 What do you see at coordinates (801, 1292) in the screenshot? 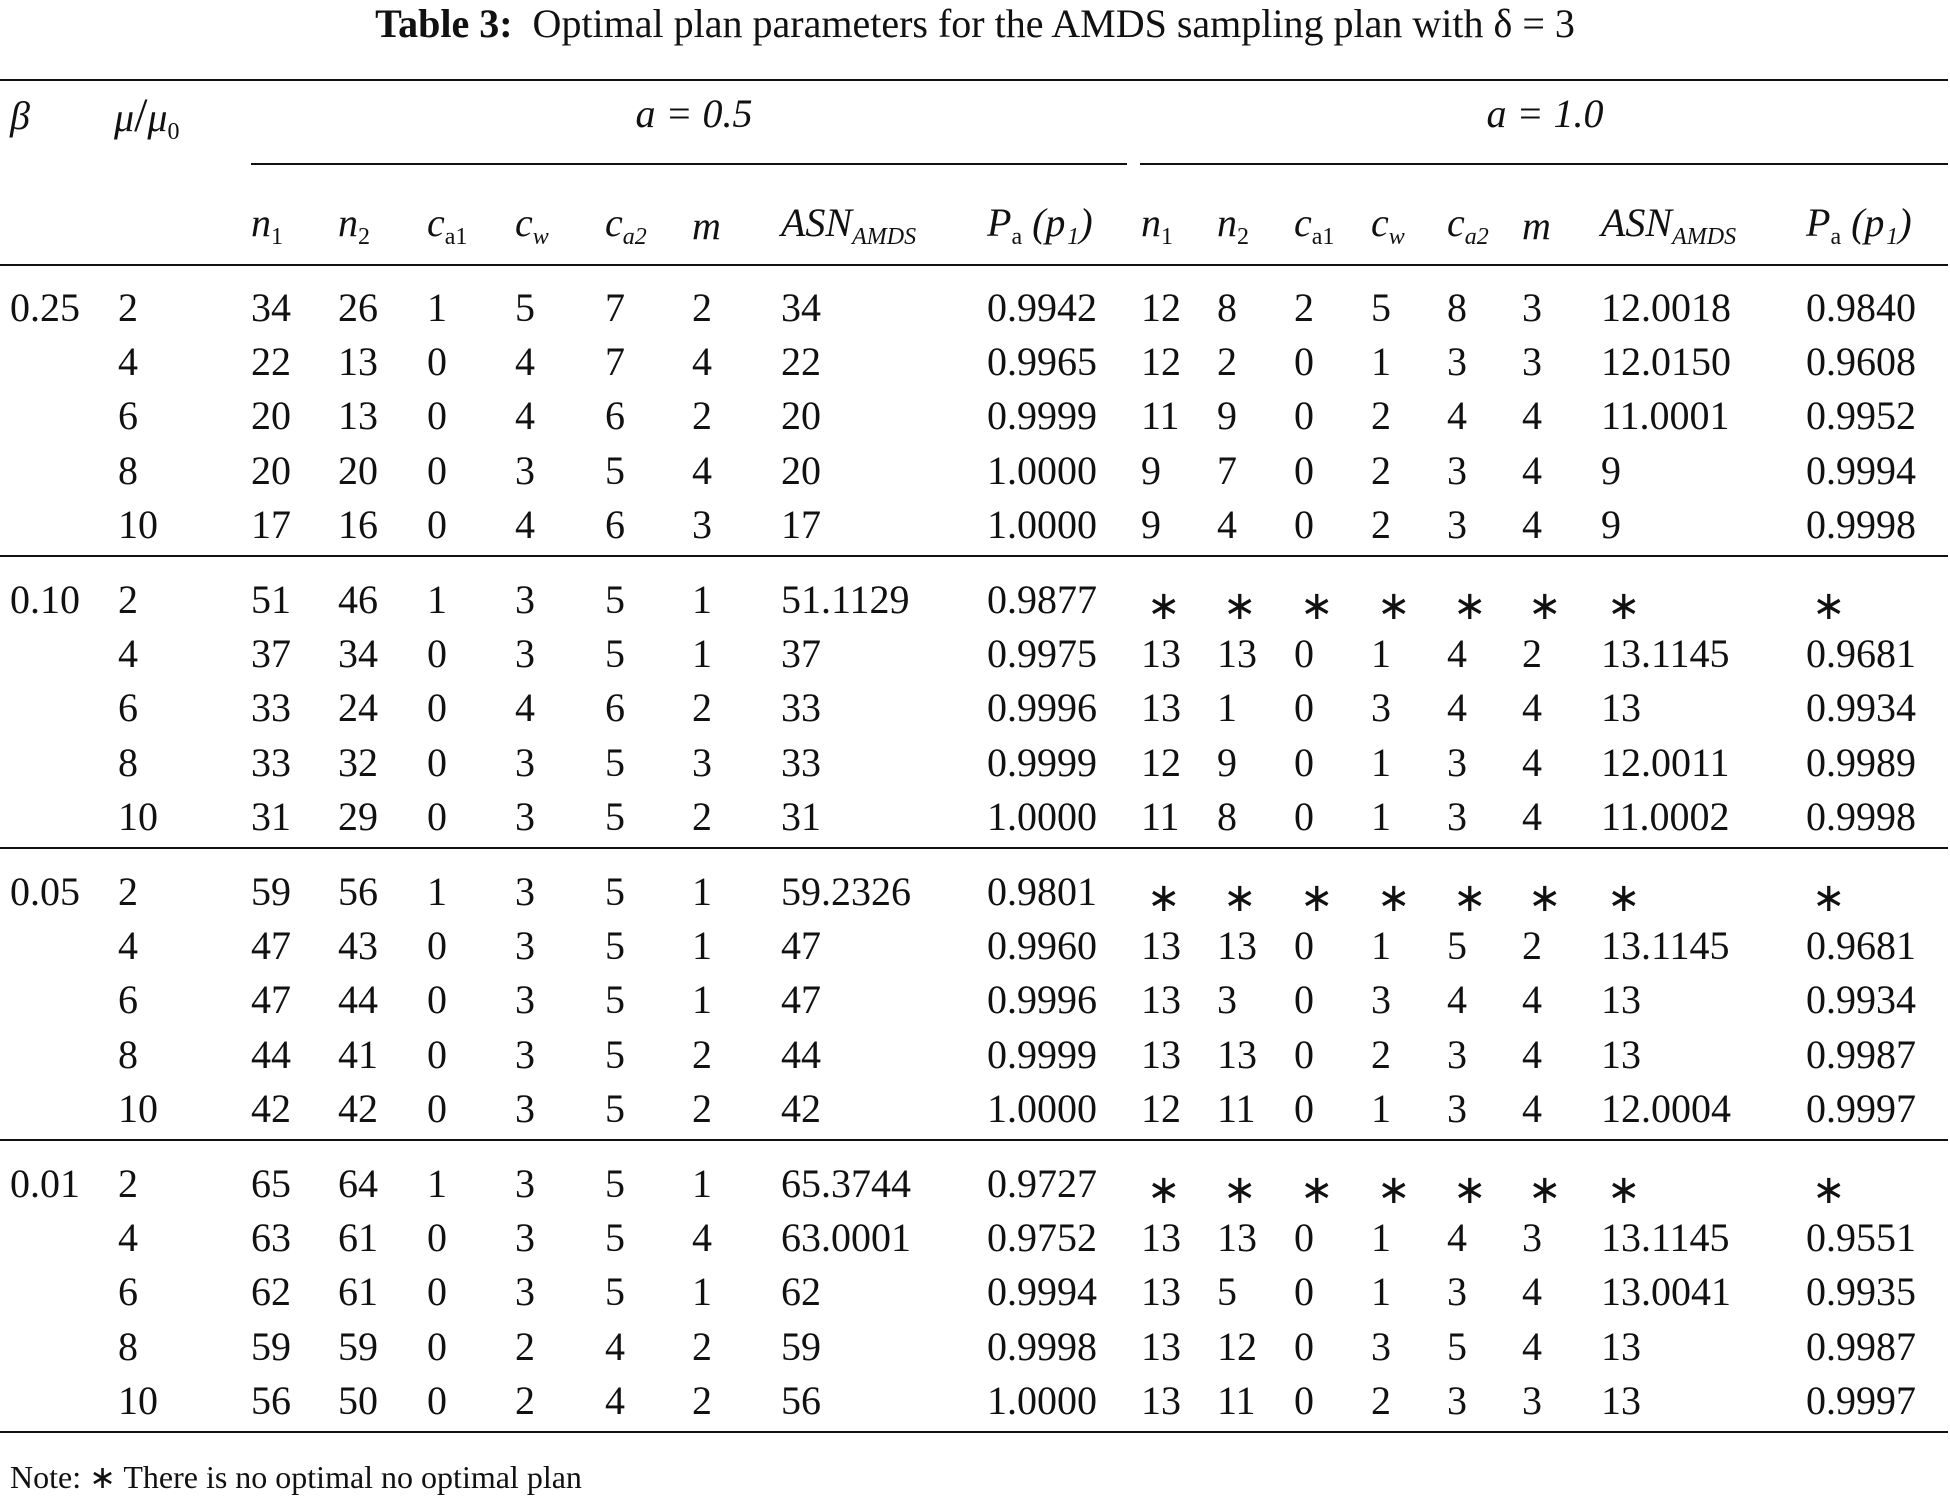
I see `table-cell: 62` at bounding box center [801, 1292].